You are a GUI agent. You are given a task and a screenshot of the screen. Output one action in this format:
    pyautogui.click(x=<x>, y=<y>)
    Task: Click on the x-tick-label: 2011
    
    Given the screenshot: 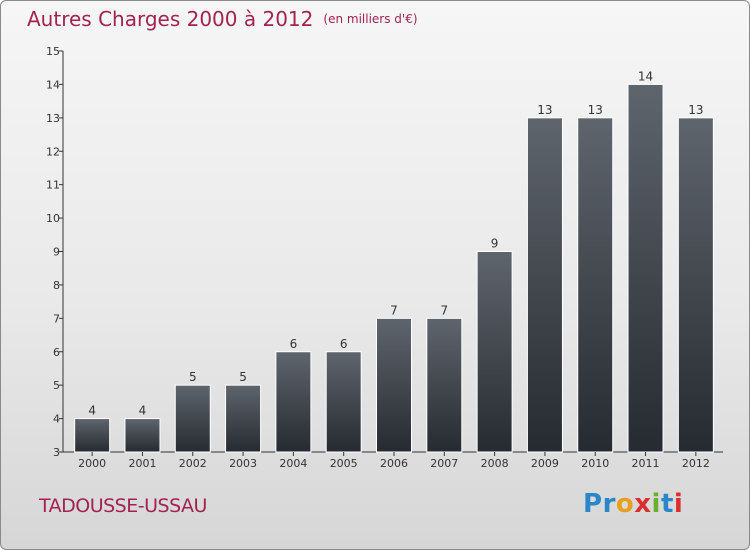 What is the action you would take?
    pyautogui.click(x=646, y=463)
    